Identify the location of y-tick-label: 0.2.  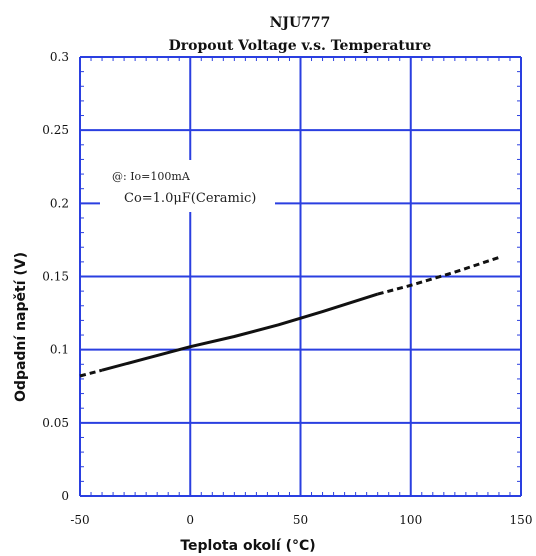
(59, 203).